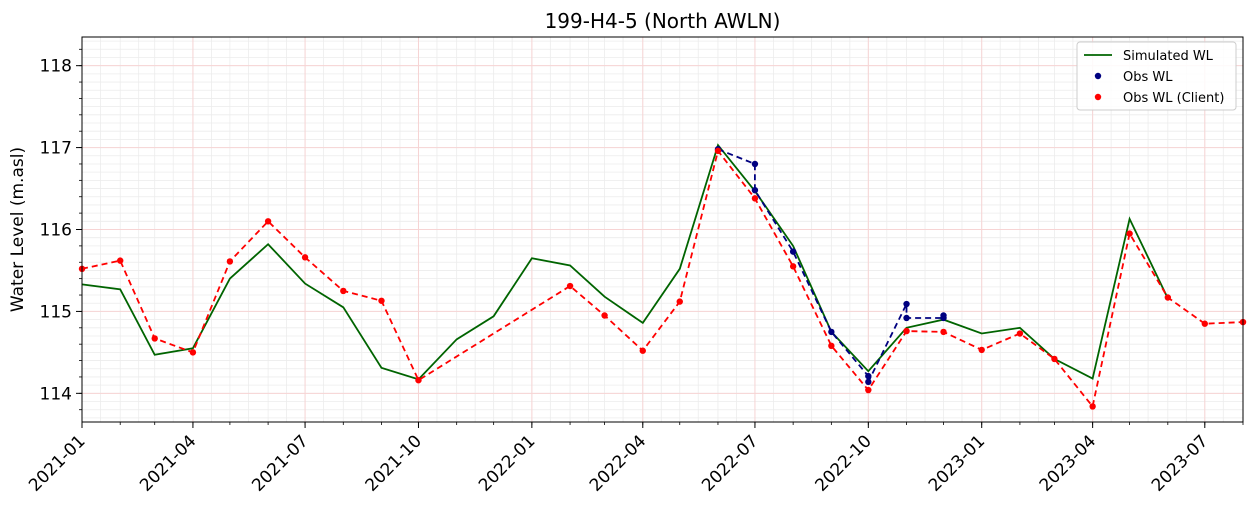 The height and width of the screenshot is (512, 1253). Describe the element at coordinates (663, 21) in the screenshot. I see `chart-title: 199-H4-5 (North AWLN)` at that location.